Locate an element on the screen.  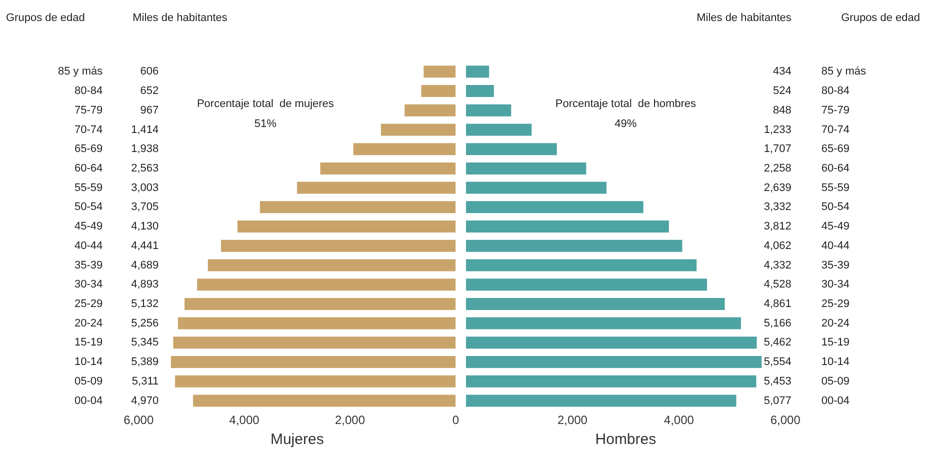
data-label: 4,332 is located at coordinates (778, 265).